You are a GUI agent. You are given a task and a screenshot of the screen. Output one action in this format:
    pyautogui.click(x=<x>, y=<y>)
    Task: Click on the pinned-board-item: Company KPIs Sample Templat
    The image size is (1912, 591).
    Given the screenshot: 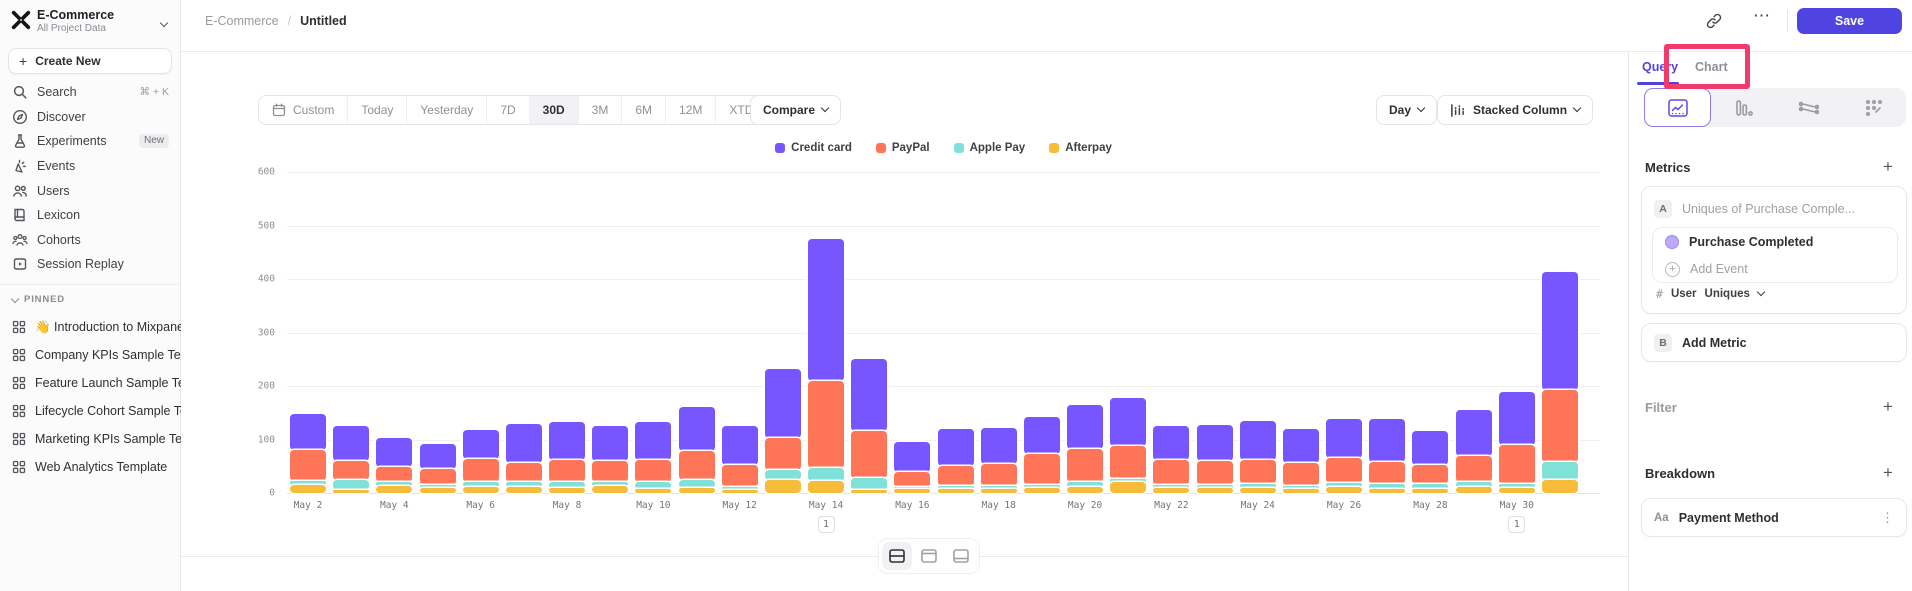 What is the action you would take?
    pyautogui.click(x=90, y=355)
    